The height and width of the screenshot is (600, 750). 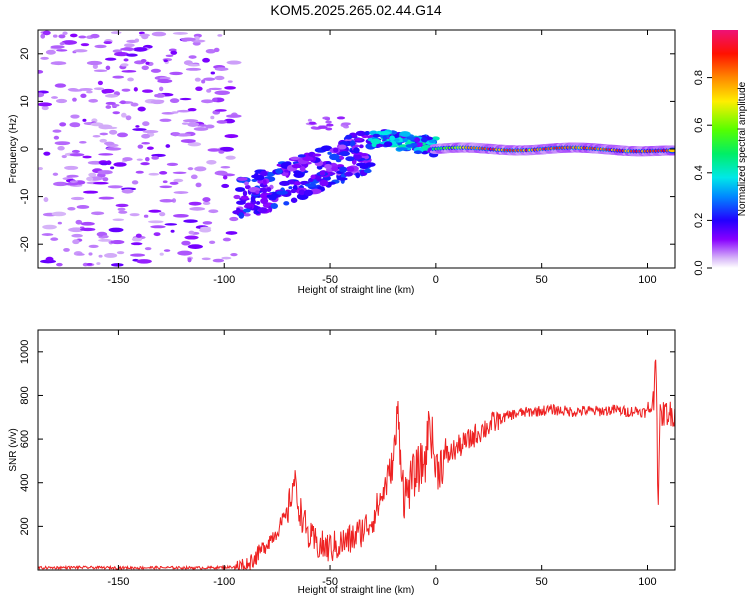 What do you see at coordinates (25, 526) in the screenshot?
I see `y-tick-label: 200` at bounding box center [25, 526].